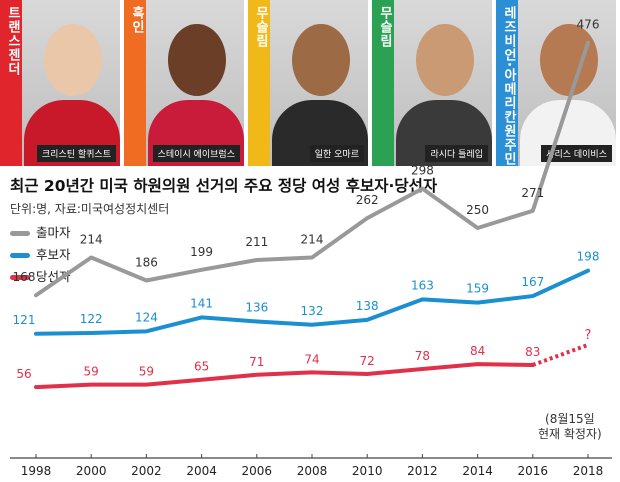  Describe the element at coordinates (146, 262) in the screenshot. I see `data-label: 186` at that location.